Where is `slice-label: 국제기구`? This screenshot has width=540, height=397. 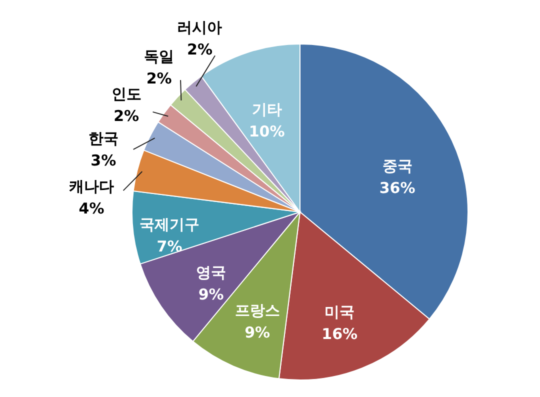 slice-label: 국제기구 is located at coordinates (170, 224).